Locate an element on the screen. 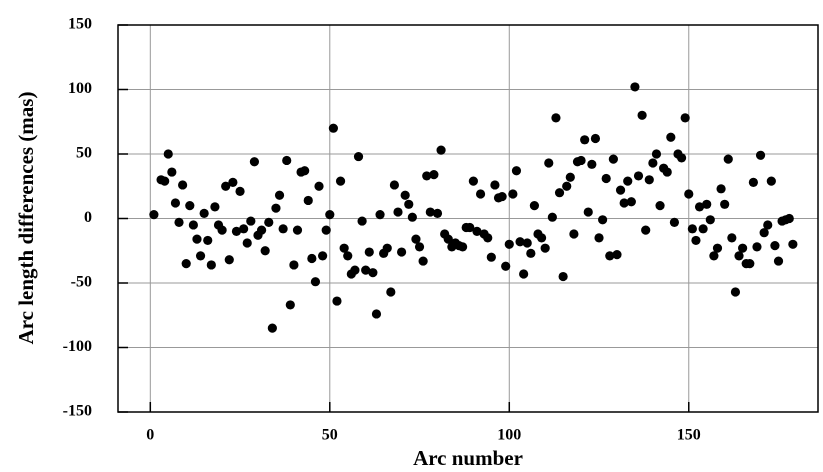 This screenshot has width=823, height=472. y-tick-label: 0 is located at coordinates (88, 217).